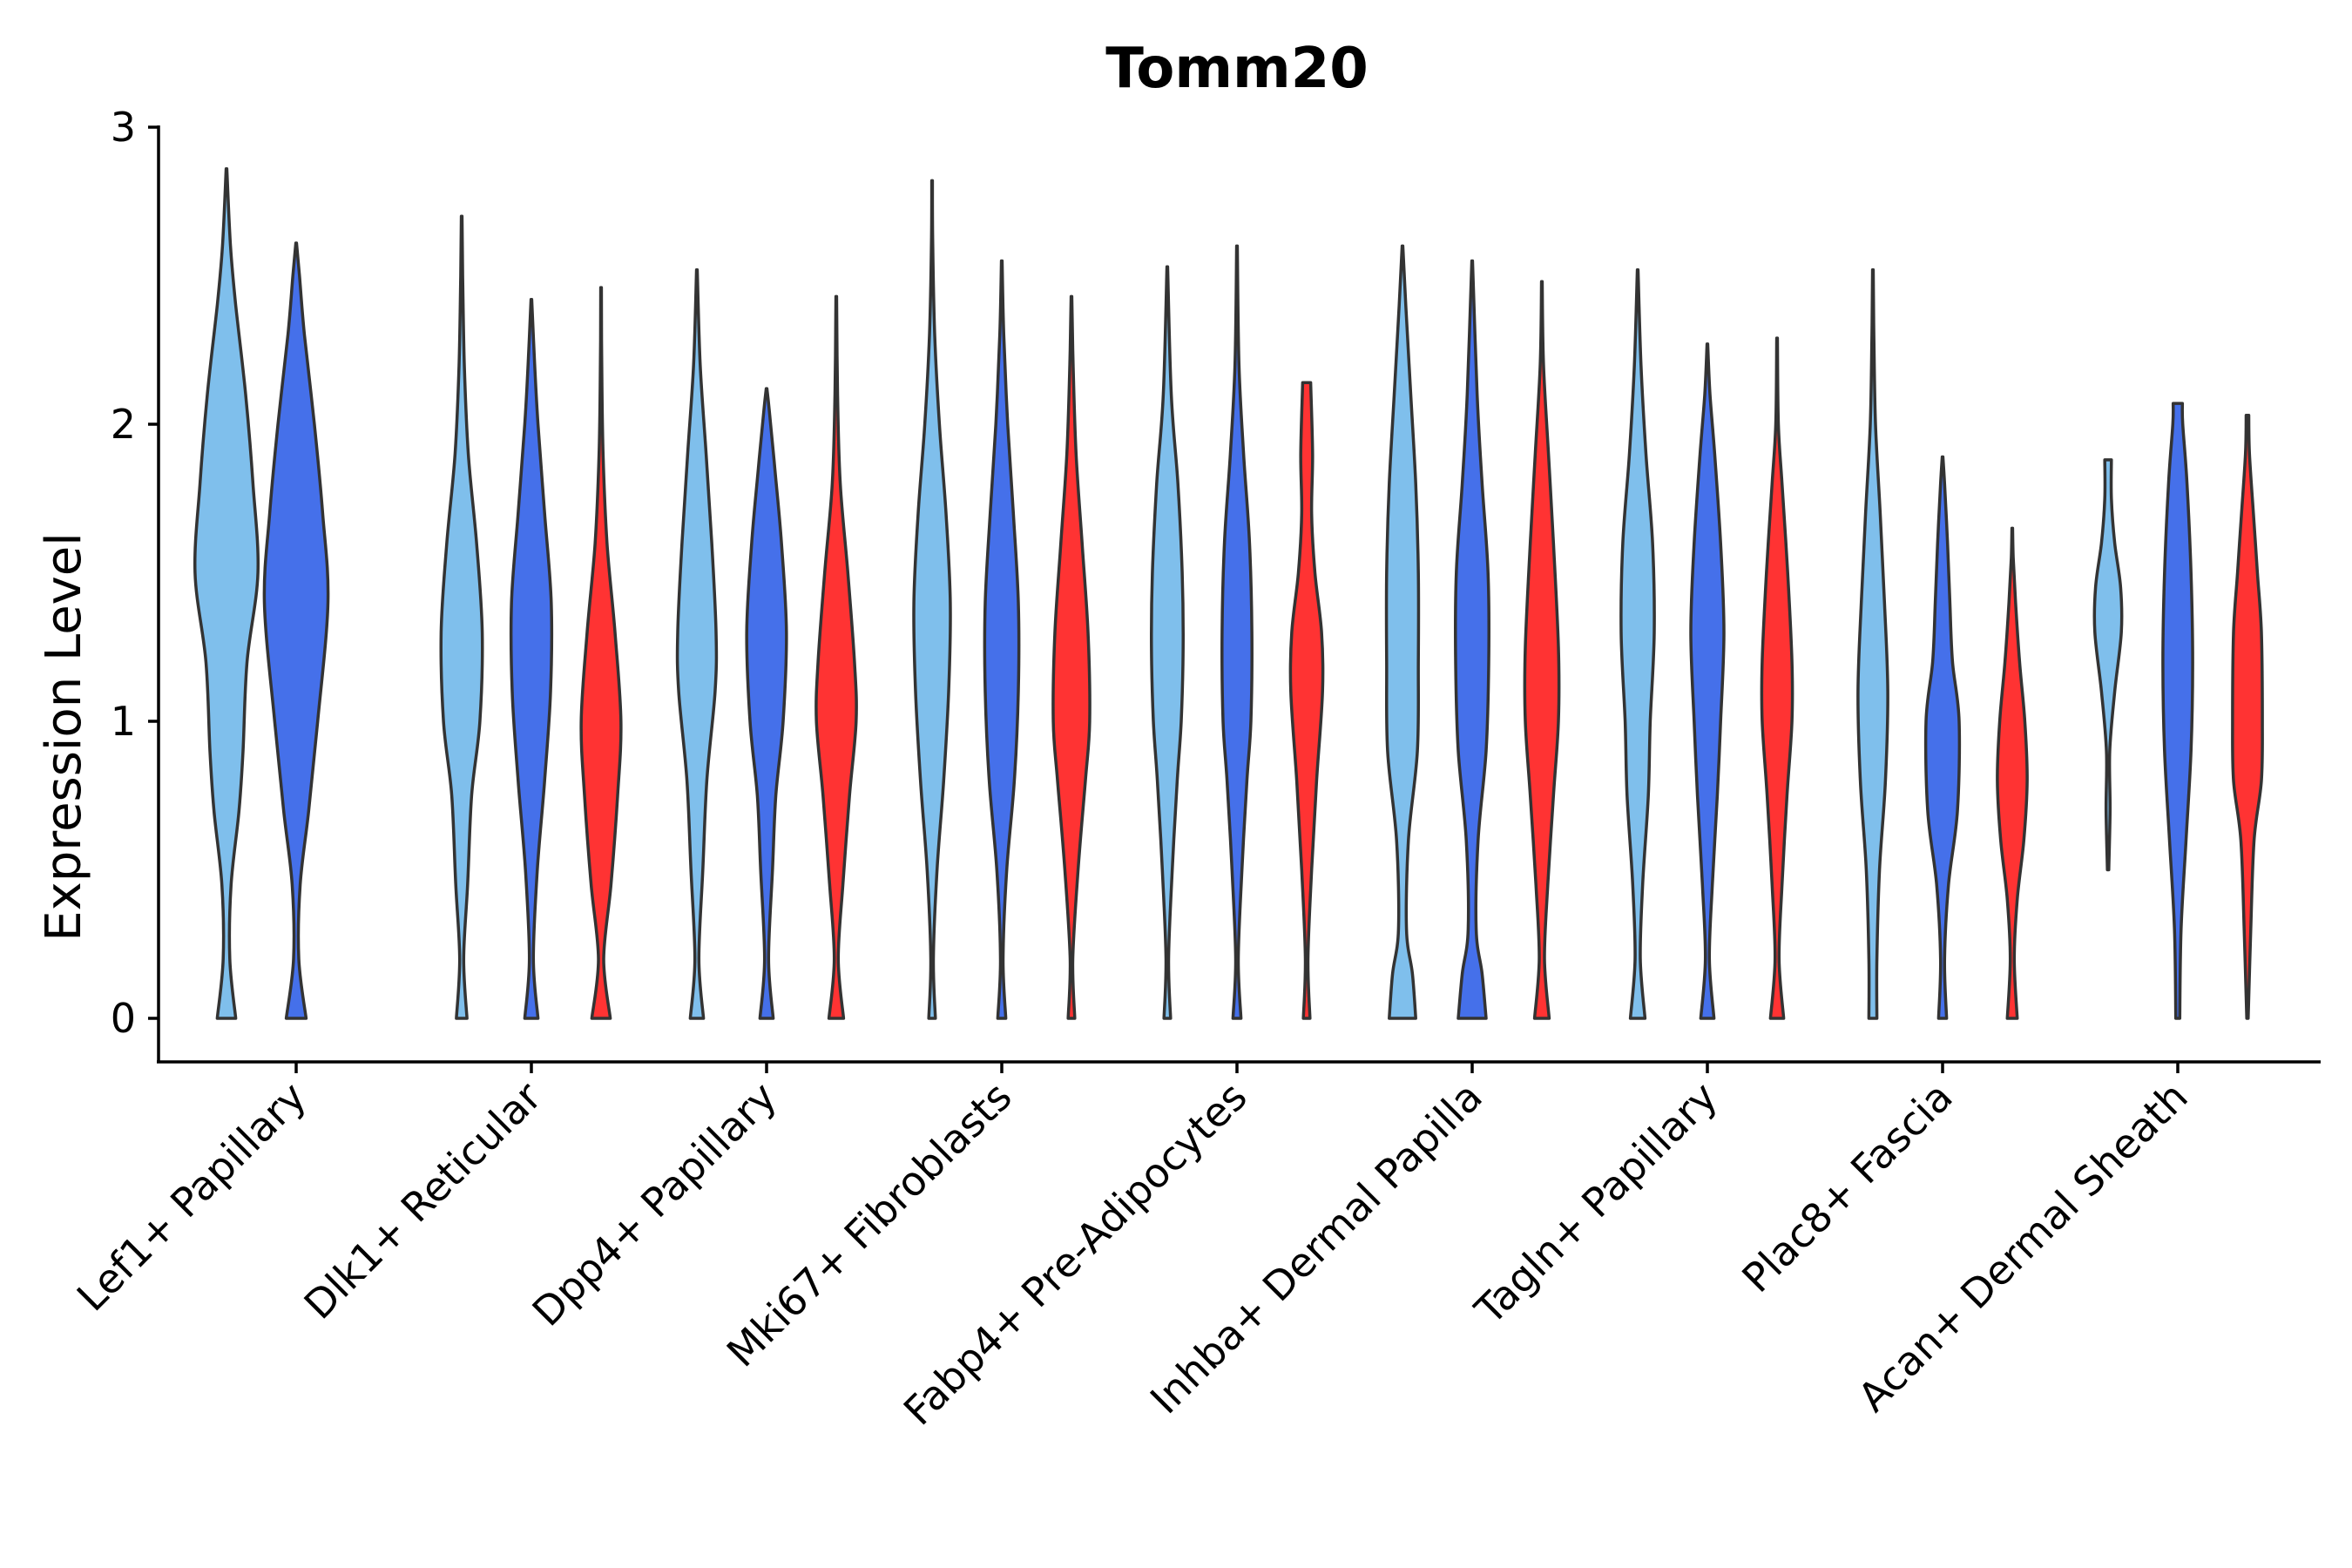  I want to click on y-axis-label: Expression Level, so click(64, 737).